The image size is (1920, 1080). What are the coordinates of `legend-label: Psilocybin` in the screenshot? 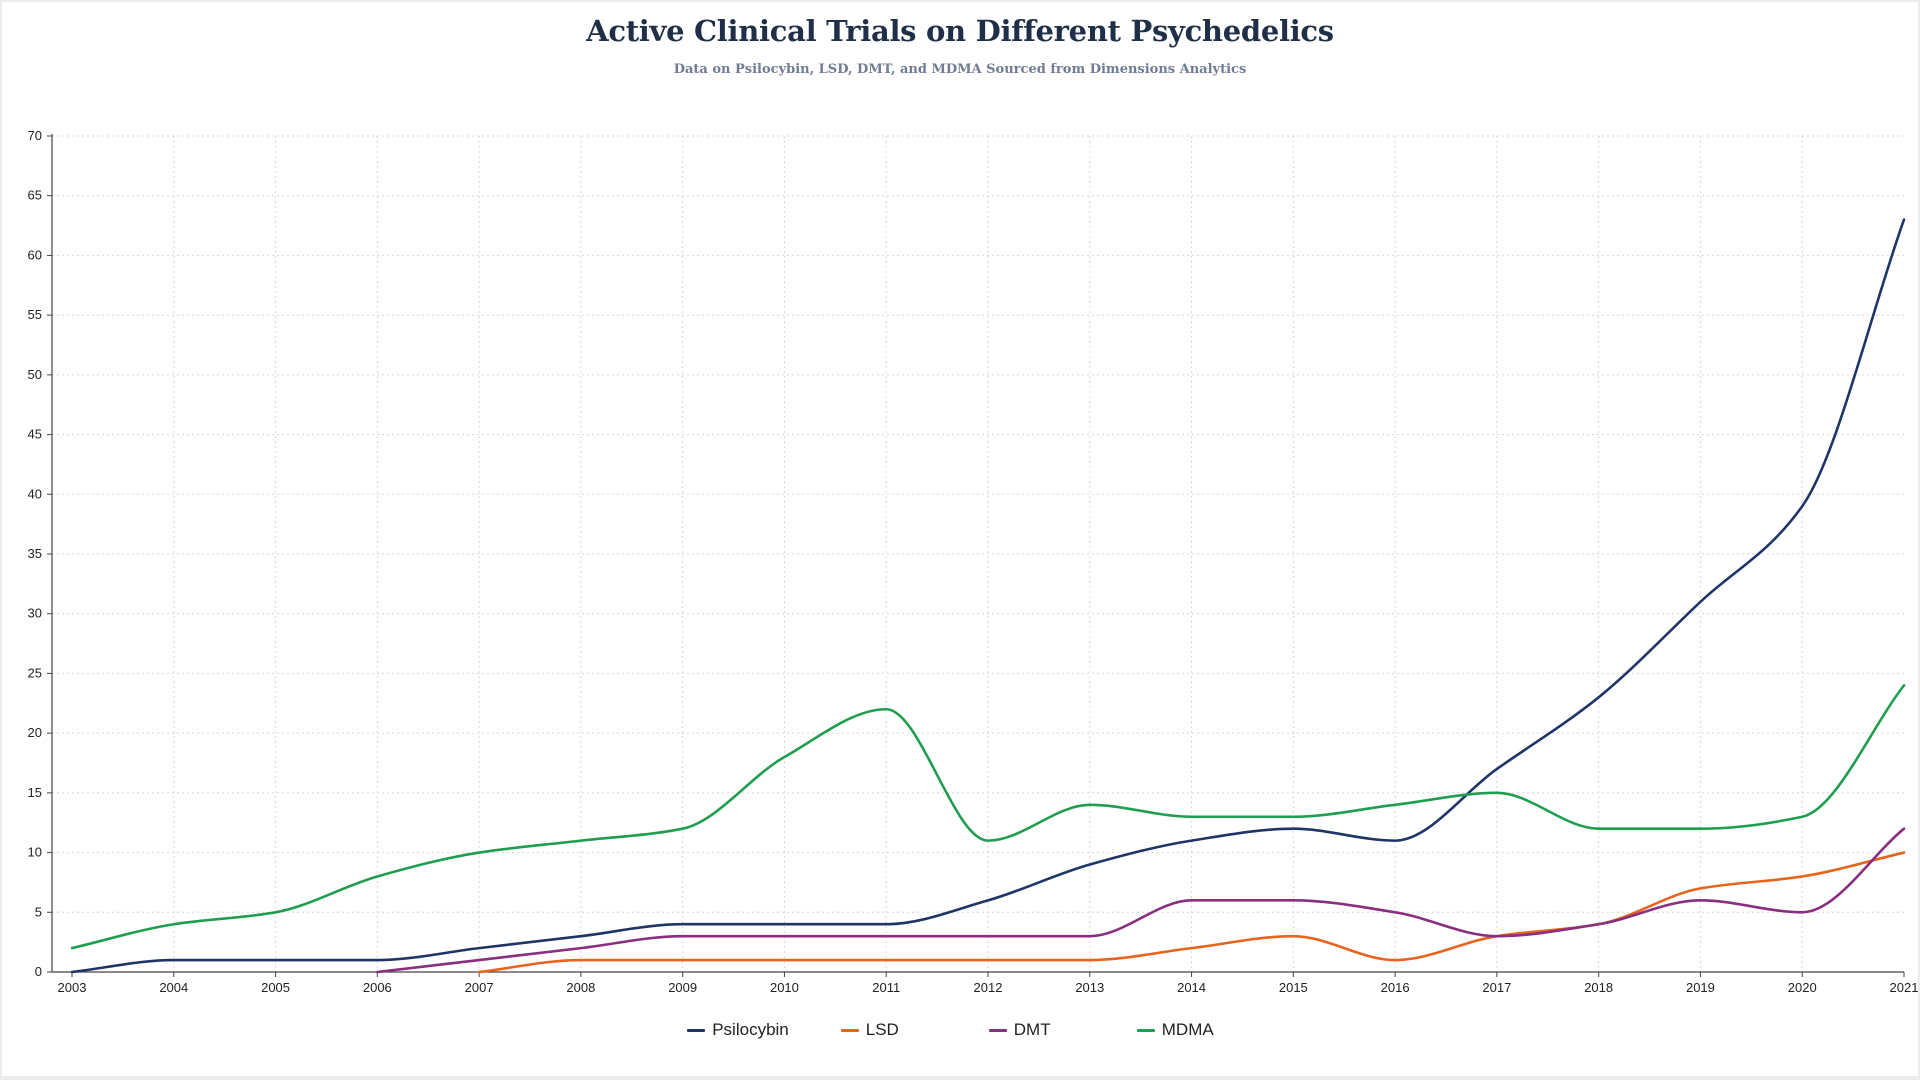 It's located at (750, 1029).